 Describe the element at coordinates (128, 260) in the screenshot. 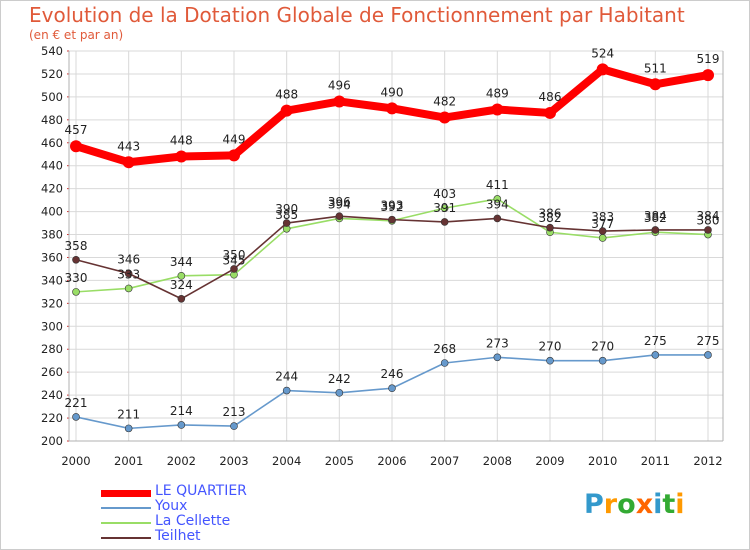

I see `data-label: 346` at that location.